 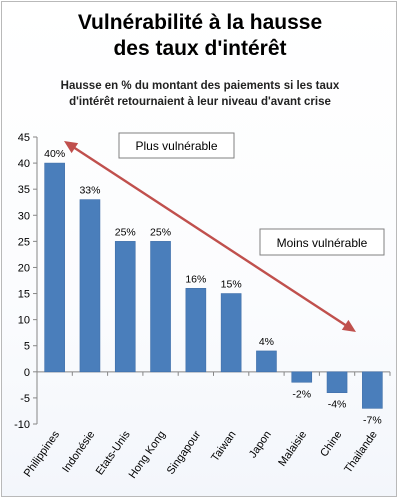 What do you see at coordinates (331, 444) in the screenshot?
I see `x-category-label: Chine` at bounding box center [331, 444].